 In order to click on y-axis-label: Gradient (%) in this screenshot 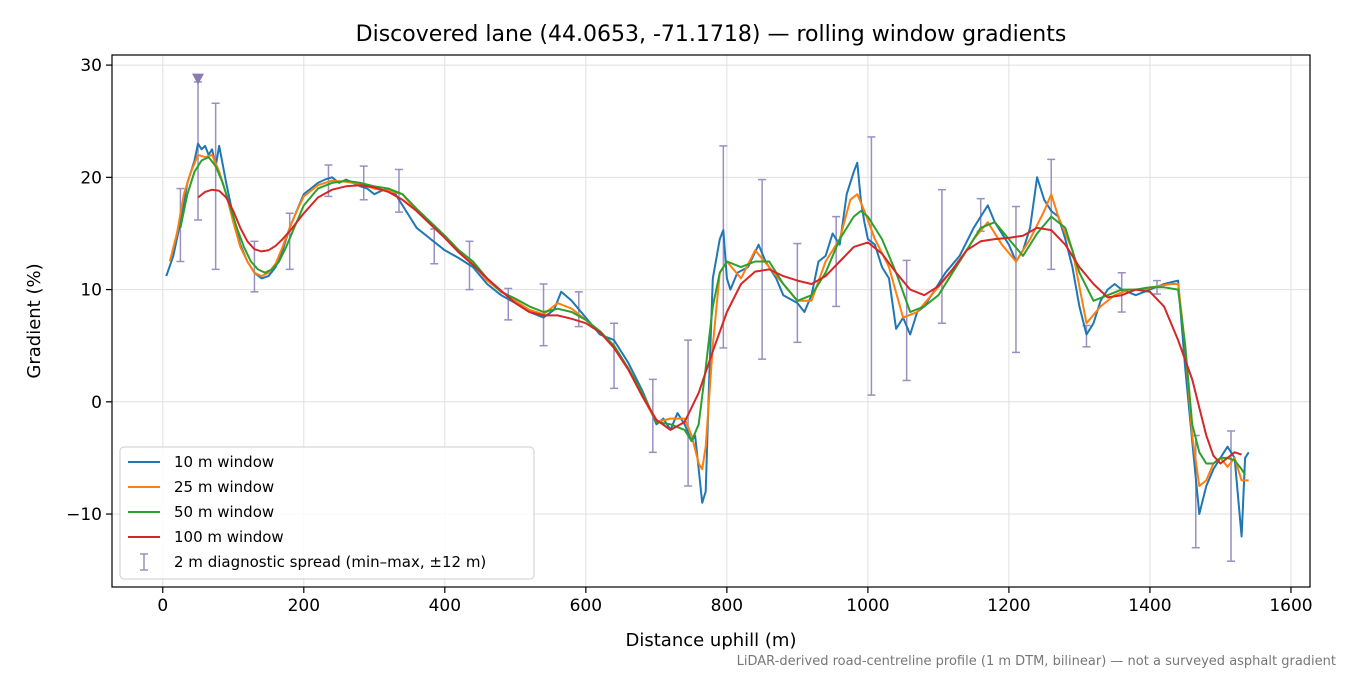, I will do `click(34, 320)`.